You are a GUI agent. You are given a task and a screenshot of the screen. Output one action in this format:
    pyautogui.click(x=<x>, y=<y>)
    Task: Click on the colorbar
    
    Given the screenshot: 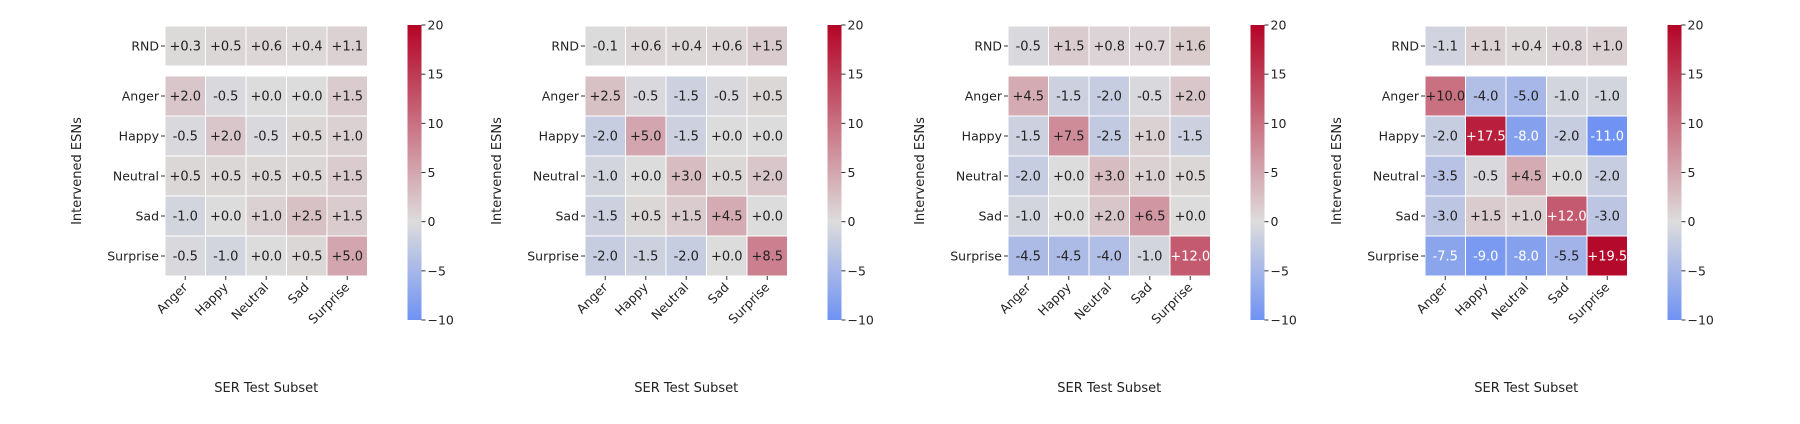 What is the action you would take?
    pyautogui.click(x=414, y=172)
    